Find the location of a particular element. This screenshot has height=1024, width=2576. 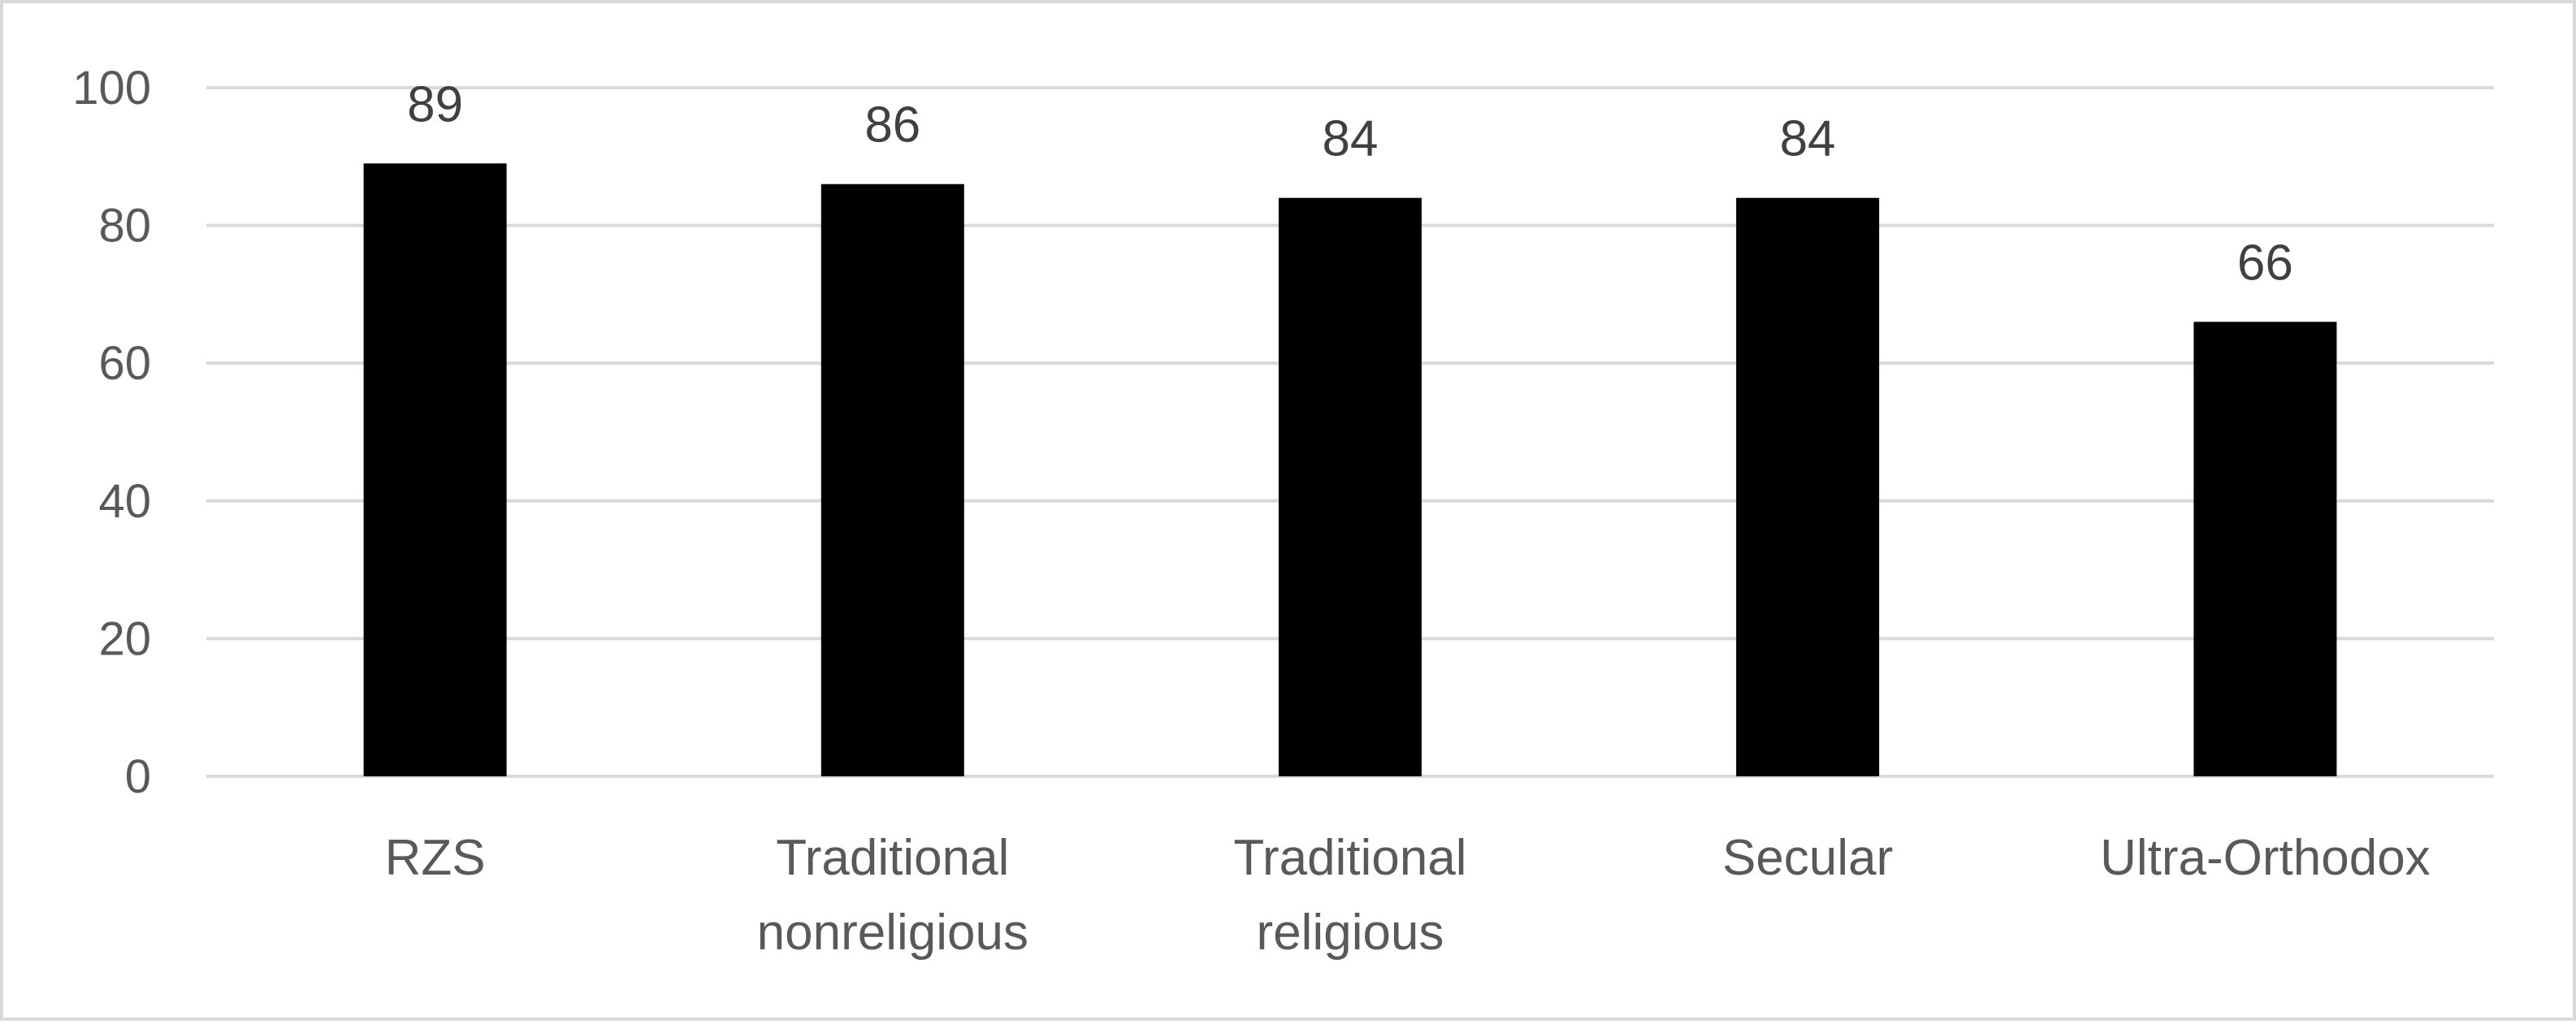

x-category-label-line: RZS is located at coordinates (435, 858).